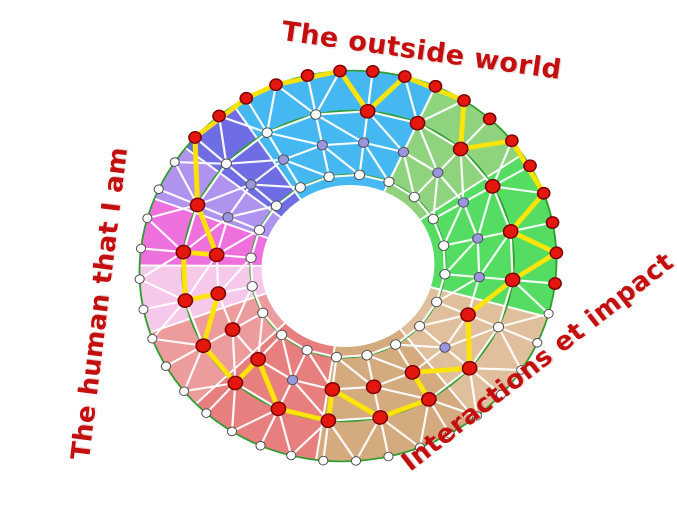 This screenshot has width=677, height=511. What do you see at coordinates (265, 391) in the screenshot?
I see `sector-salmon` at bounding box center [265, 391].